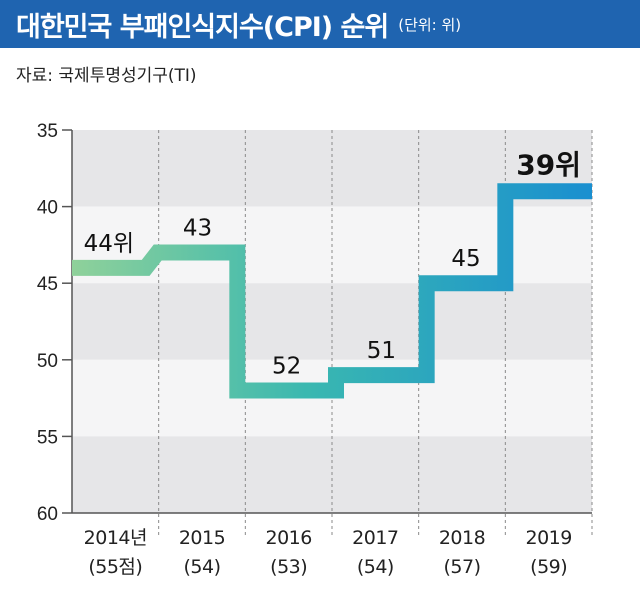  Describe the element at coordinates (548, 164) in the screenshot. I see `data-label: 39위` at that location.